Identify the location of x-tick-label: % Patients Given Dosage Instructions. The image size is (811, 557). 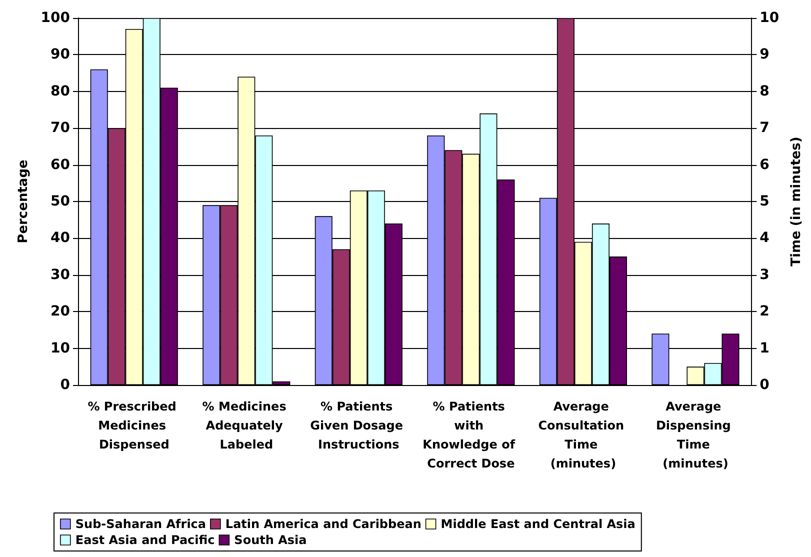
(359, 426).